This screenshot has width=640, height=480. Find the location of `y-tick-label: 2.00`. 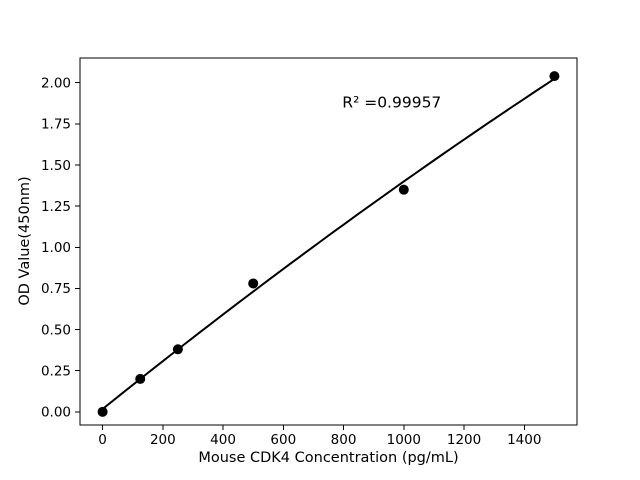

y-tick-label: 2.00 is located at coordinates (56, 83).